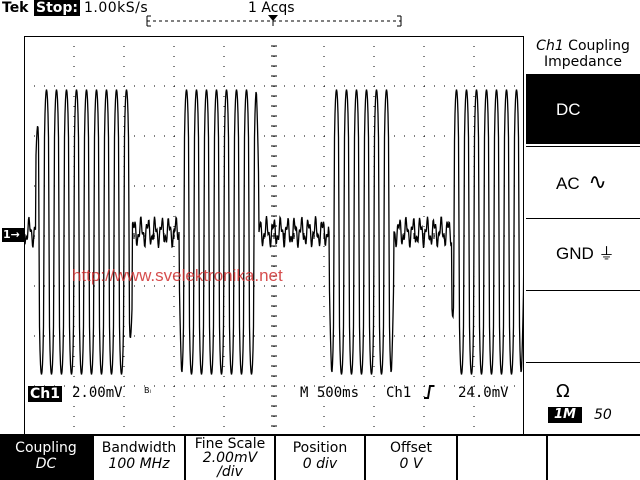 Image resolution: width=640 pixels, height=480 pixels. I want to click on side-menu-title: Ch1 Coupling Impedance, so click(583, 55).